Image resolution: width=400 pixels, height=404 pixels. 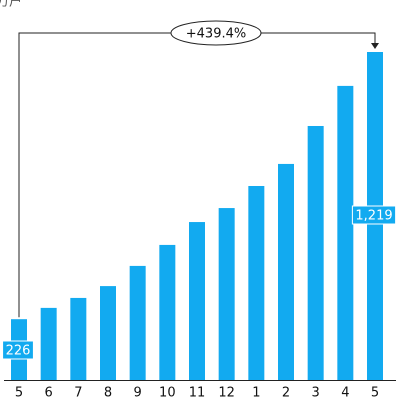 I want to click on annotation: +439.4%, so click(x=216, y=34).